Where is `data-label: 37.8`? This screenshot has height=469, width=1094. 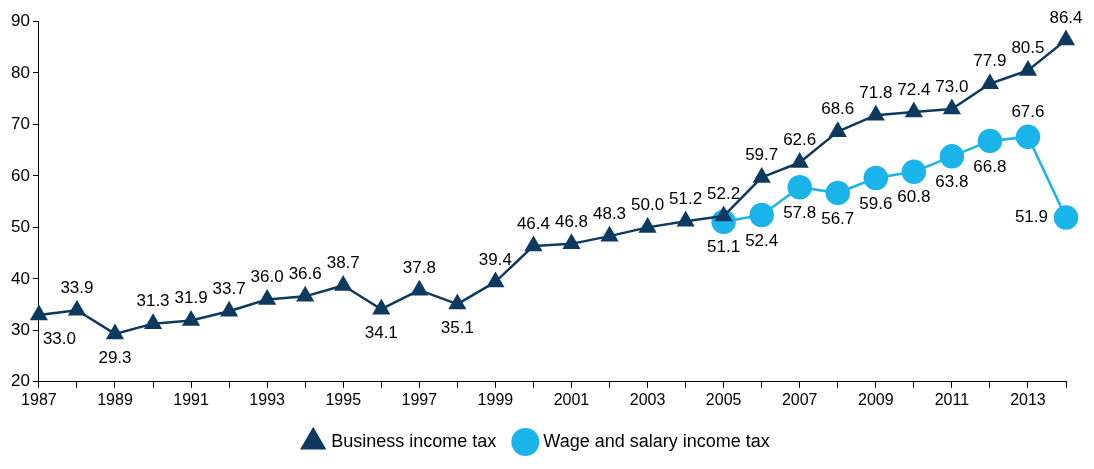
data-label: 37.8 is located at coordinates (419, 267).